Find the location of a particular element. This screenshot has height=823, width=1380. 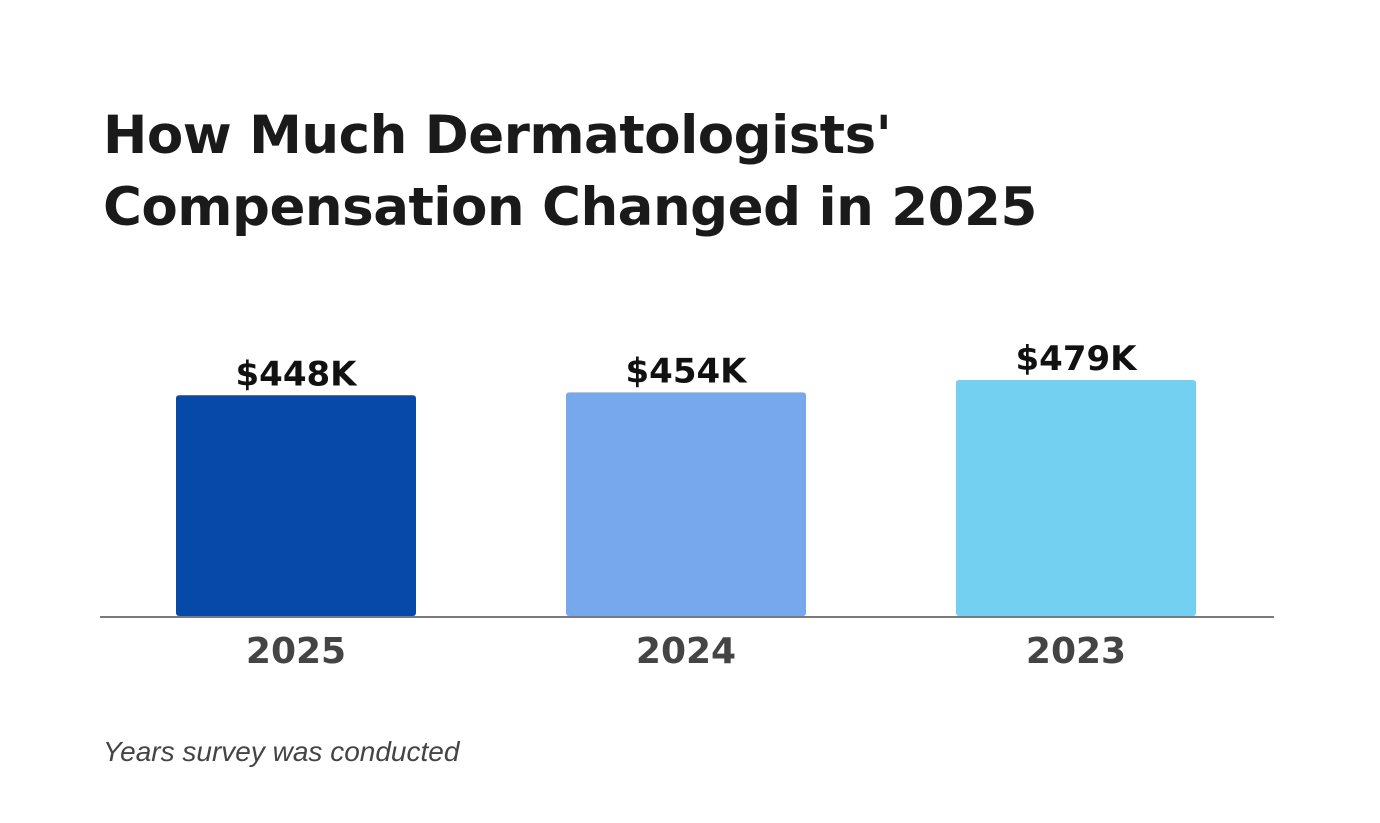

tick-label-2023: 2023 is located at coordinates (1076, 651).